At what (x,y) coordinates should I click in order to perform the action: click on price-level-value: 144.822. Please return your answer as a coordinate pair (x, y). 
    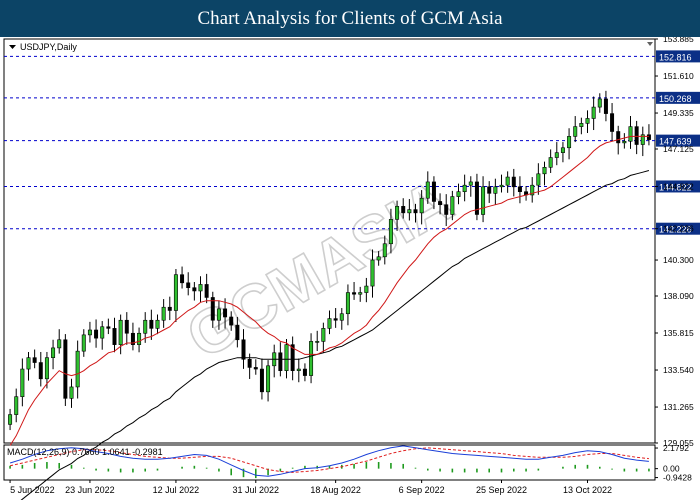
    Looking at the image, I should click on (675, 187).